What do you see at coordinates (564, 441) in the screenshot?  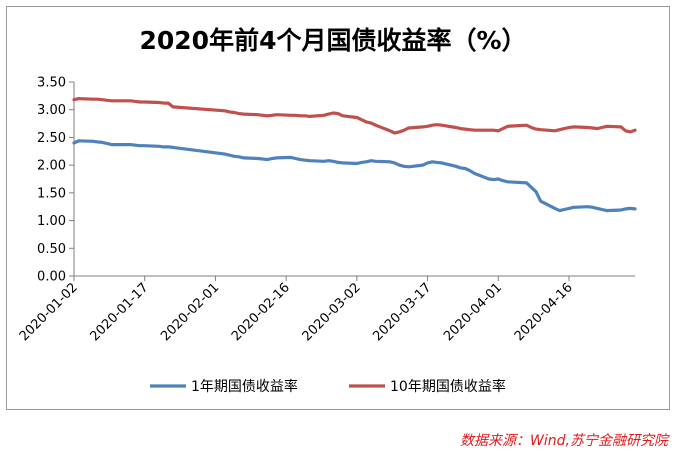 I see `source-note: 数据来源：Wind,苏宁金融研究院` at bounding box center [564, 441].